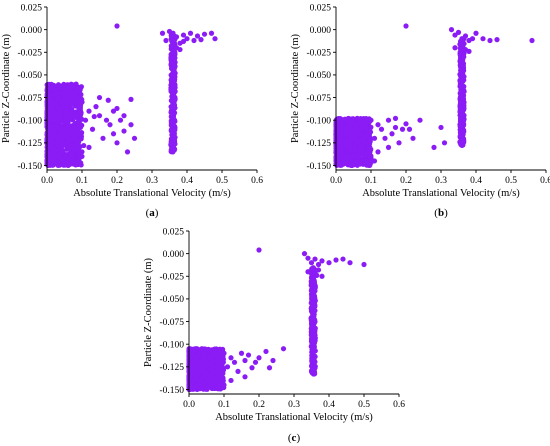  I want to click on x-tick-label: 0.3, so click(152, 181).